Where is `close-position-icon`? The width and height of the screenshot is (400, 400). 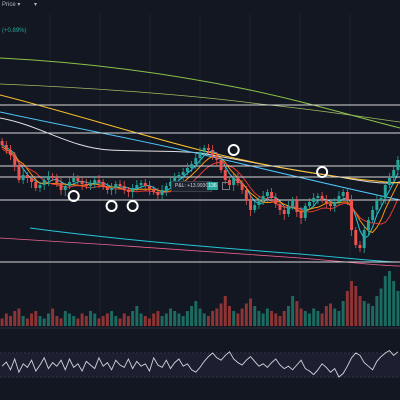
close-position-icon is located at coordinates (226, 186).